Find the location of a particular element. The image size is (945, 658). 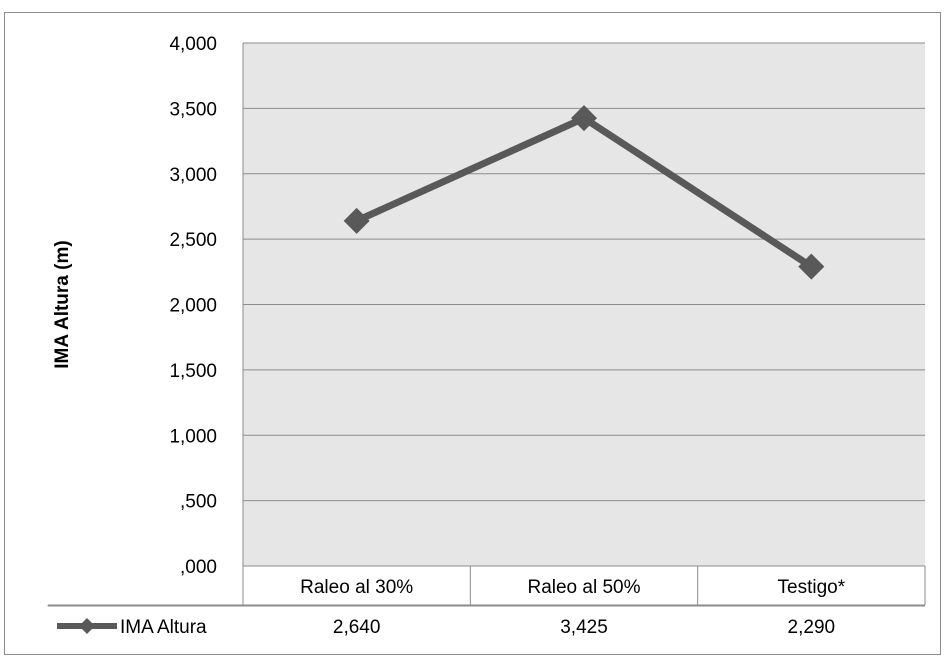

y-tick-label: 2,000 is located at coordinates (193, 306).